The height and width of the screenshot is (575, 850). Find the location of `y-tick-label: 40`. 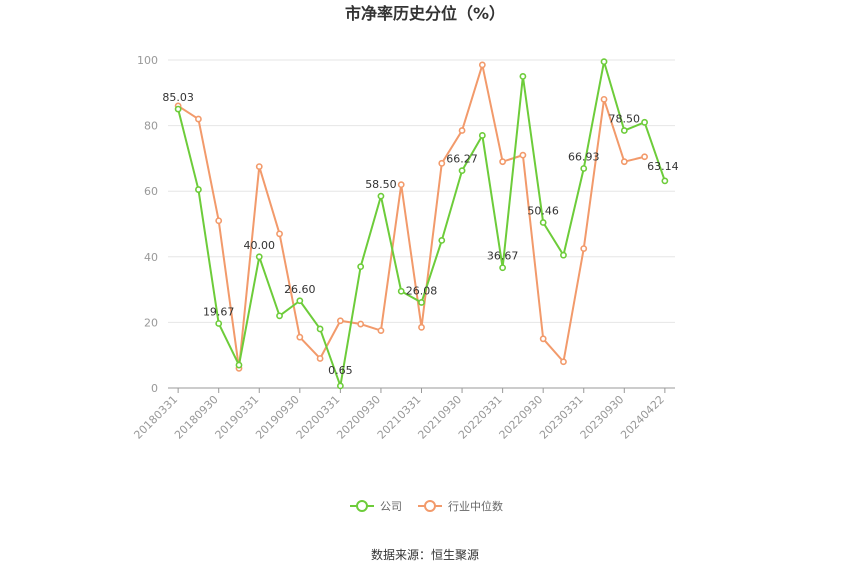

y-tick-label: 40 is located at coordinates (151, 257).